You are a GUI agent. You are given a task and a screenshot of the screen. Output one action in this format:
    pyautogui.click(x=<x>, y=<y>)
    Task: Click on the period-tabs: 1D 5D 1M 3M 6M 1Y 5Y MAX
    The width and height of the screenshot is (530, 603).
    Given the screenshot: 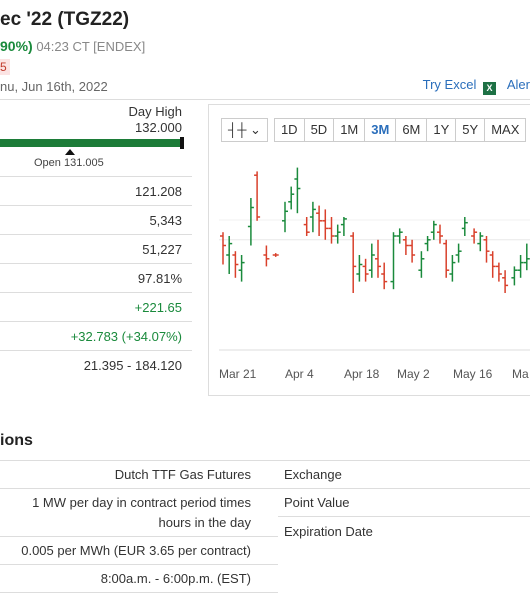 What is the action you would take?
    pyautogui.click(x=400, y=130)
    